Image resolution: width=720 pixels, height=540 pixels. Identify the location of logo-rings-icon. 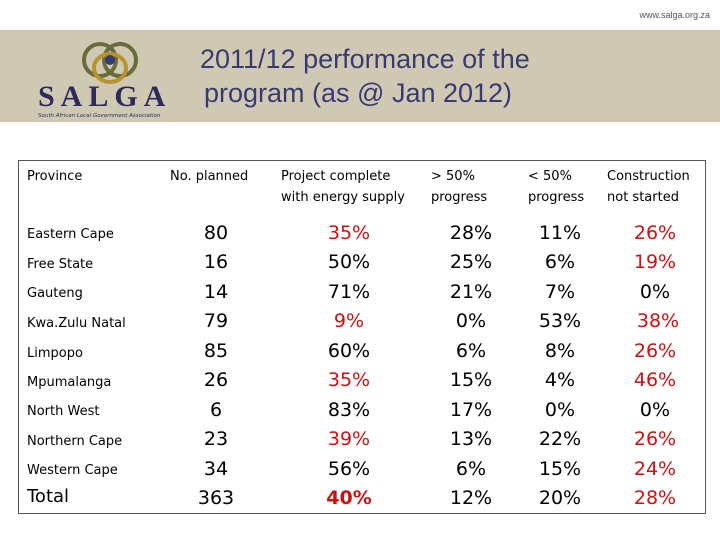
(110, 63).